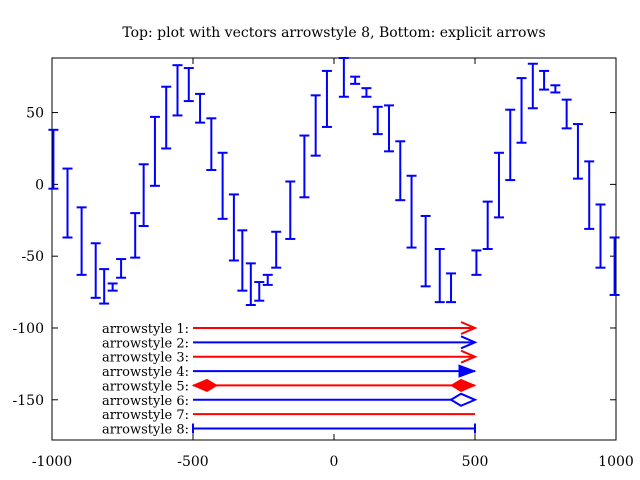 This screenshot has height=480, width=640. Describe the element at coordinates (145, 372) in the screenshot. I see `arrow-row-label: arrowstyle 4:` at that location.